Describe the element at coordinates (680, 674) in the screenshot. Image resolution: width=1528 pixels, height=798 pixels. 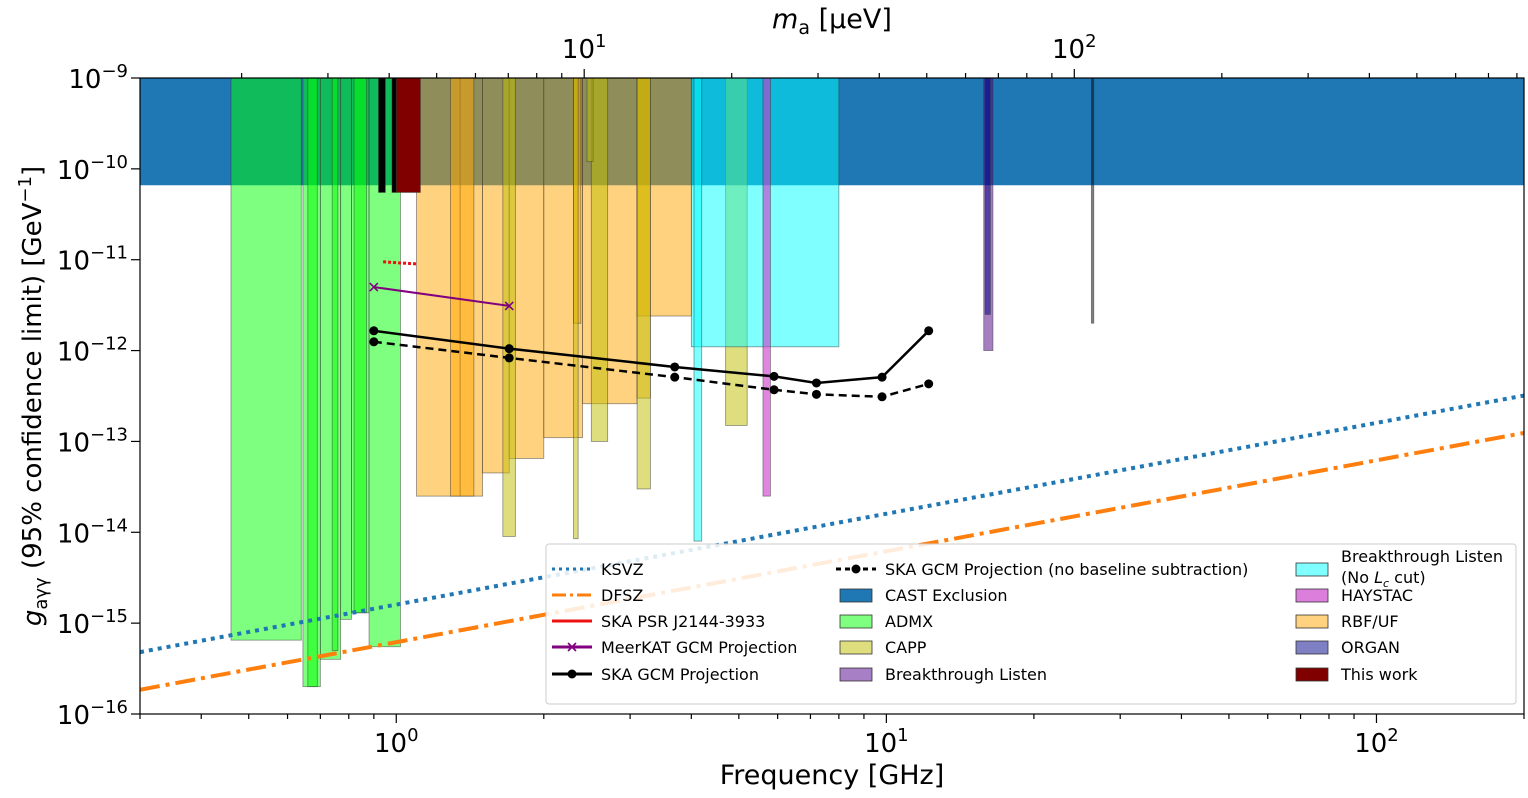
I see `legend-item-ska-gcm-projection-label: SKA GCM Projection` at that location.